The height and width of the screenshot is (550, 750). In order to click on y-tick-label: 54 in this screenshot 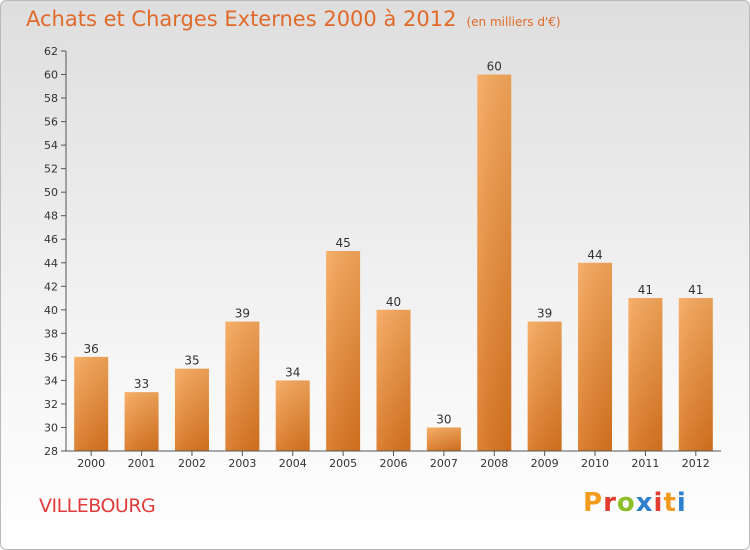, I will do `click(51, 145)`.